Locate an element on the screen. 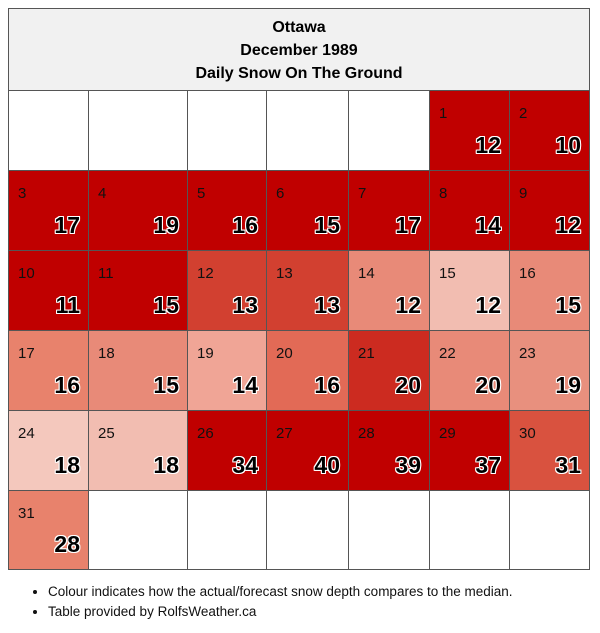 This screenshot has width=600, height=633. day-number: 12 is located at coordinates (205, 273).